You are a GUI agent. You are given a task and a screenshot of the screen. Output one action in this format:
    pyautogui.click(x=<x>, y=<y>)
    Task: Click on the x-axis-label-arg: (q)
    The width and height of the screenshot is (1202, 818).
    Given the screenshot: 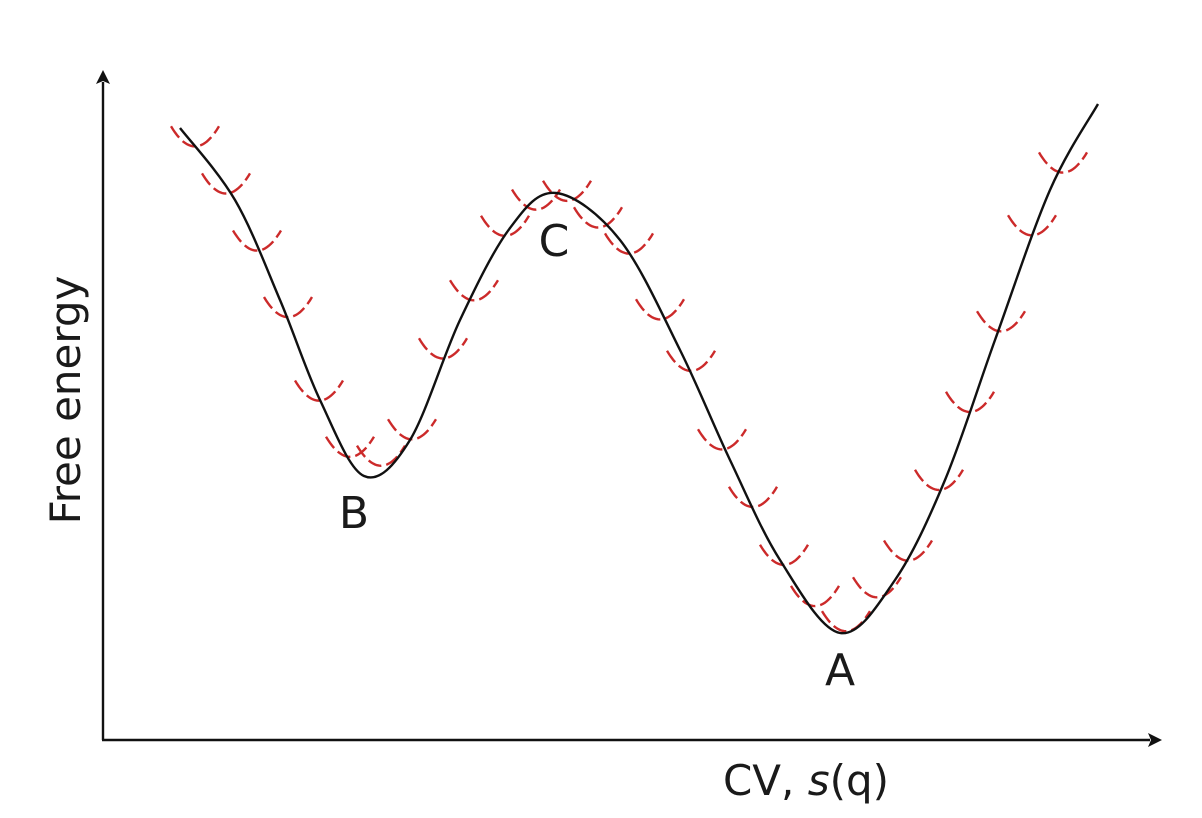 What is the action you would take?
    pyautogui.click(x=859, y=780)
    